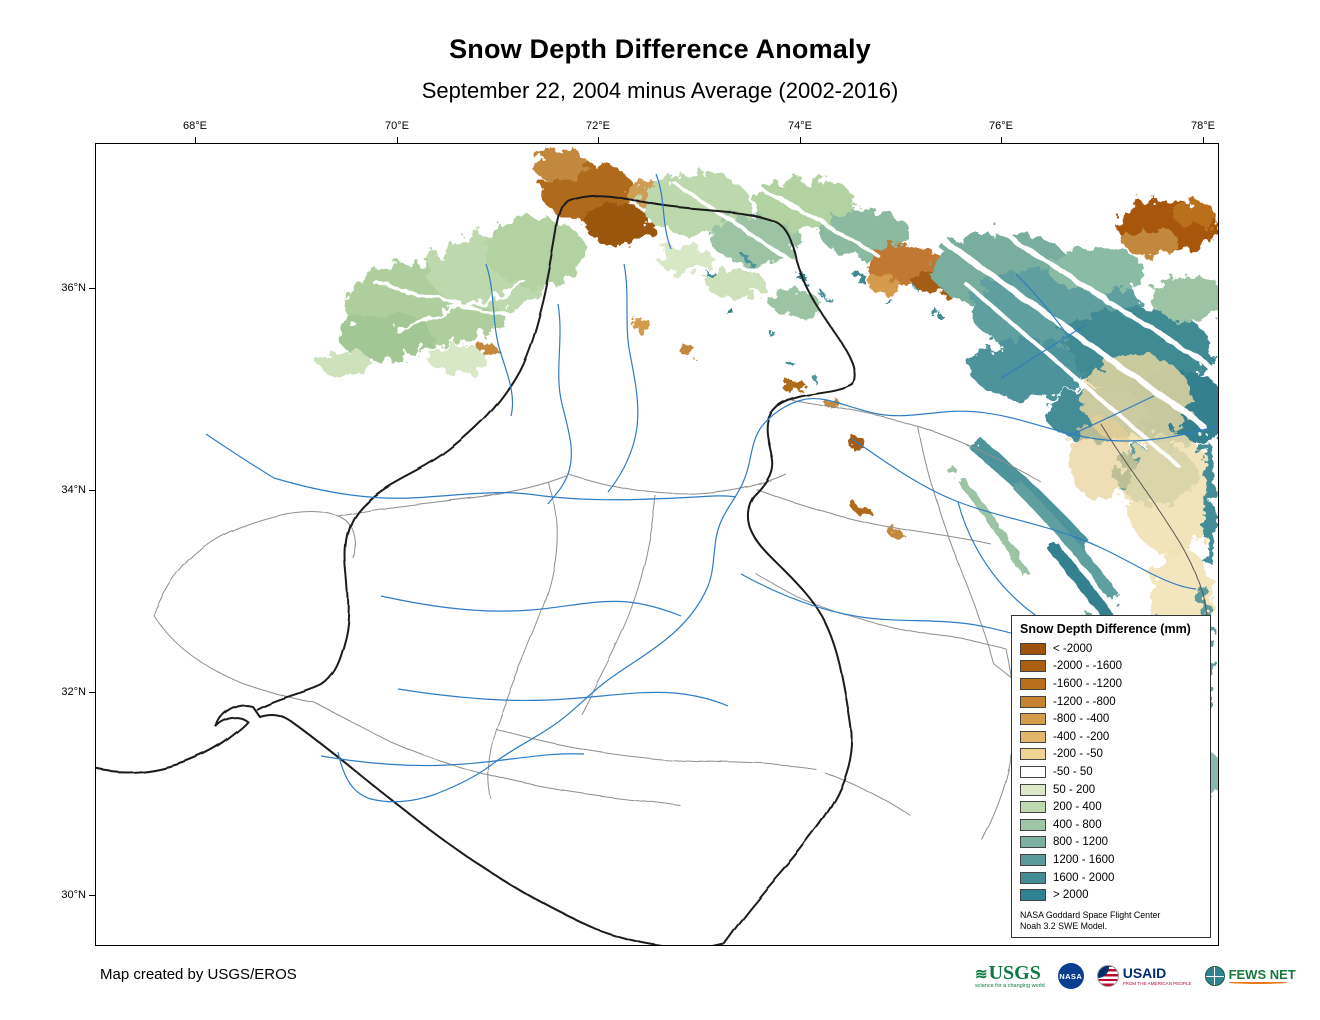  What do you see at coordinates (1077, 807) in the screenshot?
I see `legend-label: 200 - 400` at bounding box center [1077, 807].